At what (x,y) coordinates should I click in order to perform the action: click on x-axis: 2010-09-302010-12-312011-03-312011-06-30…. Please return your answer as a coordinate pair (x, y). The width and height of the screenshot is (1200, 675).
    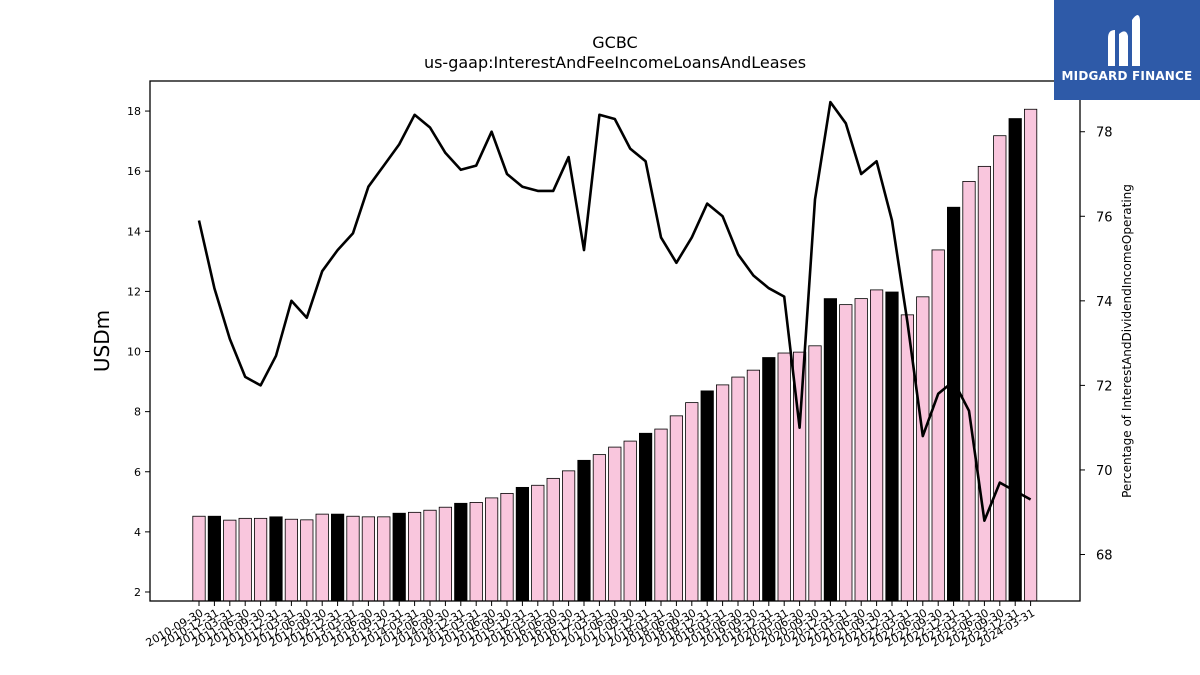
    Looking at the image, I should click on (590, 625).